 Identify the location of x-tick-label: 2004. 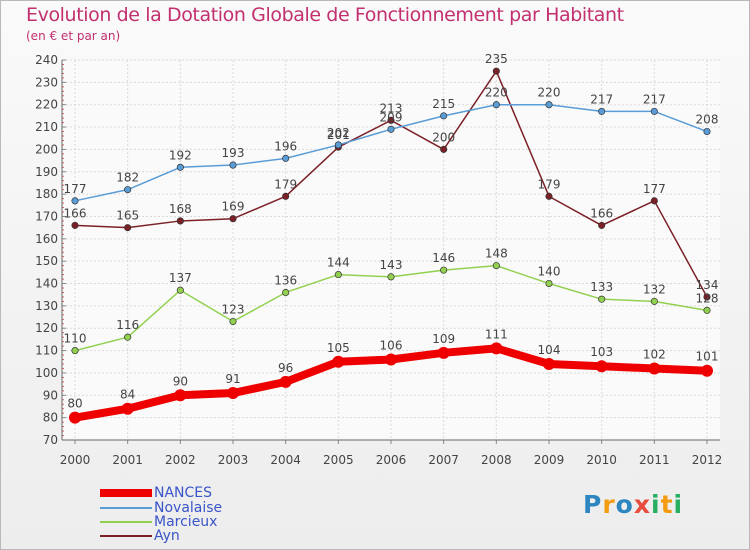
(285, 460).